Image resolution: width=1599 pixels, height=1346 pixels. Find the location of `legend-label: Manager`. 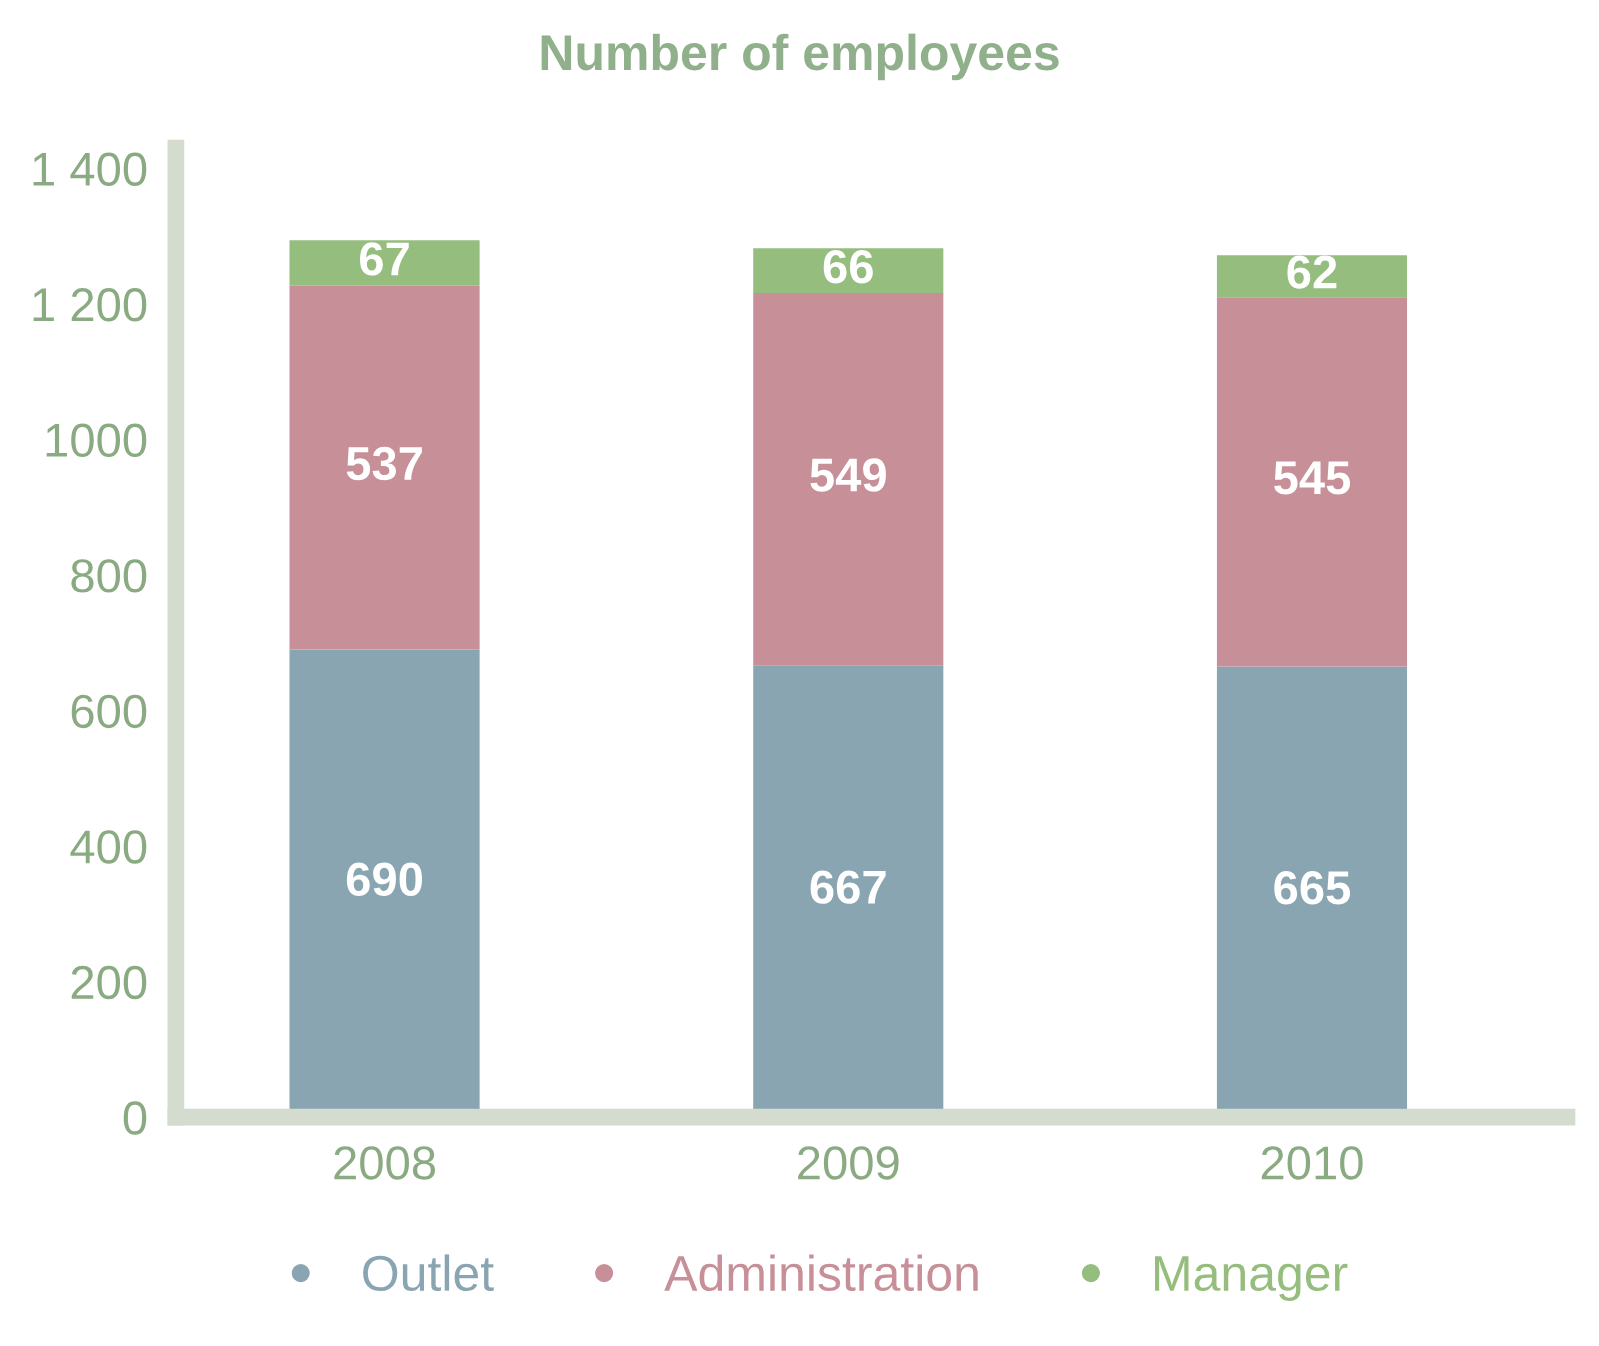

legend-label: Manager is located at coordinates (1251, 1278).